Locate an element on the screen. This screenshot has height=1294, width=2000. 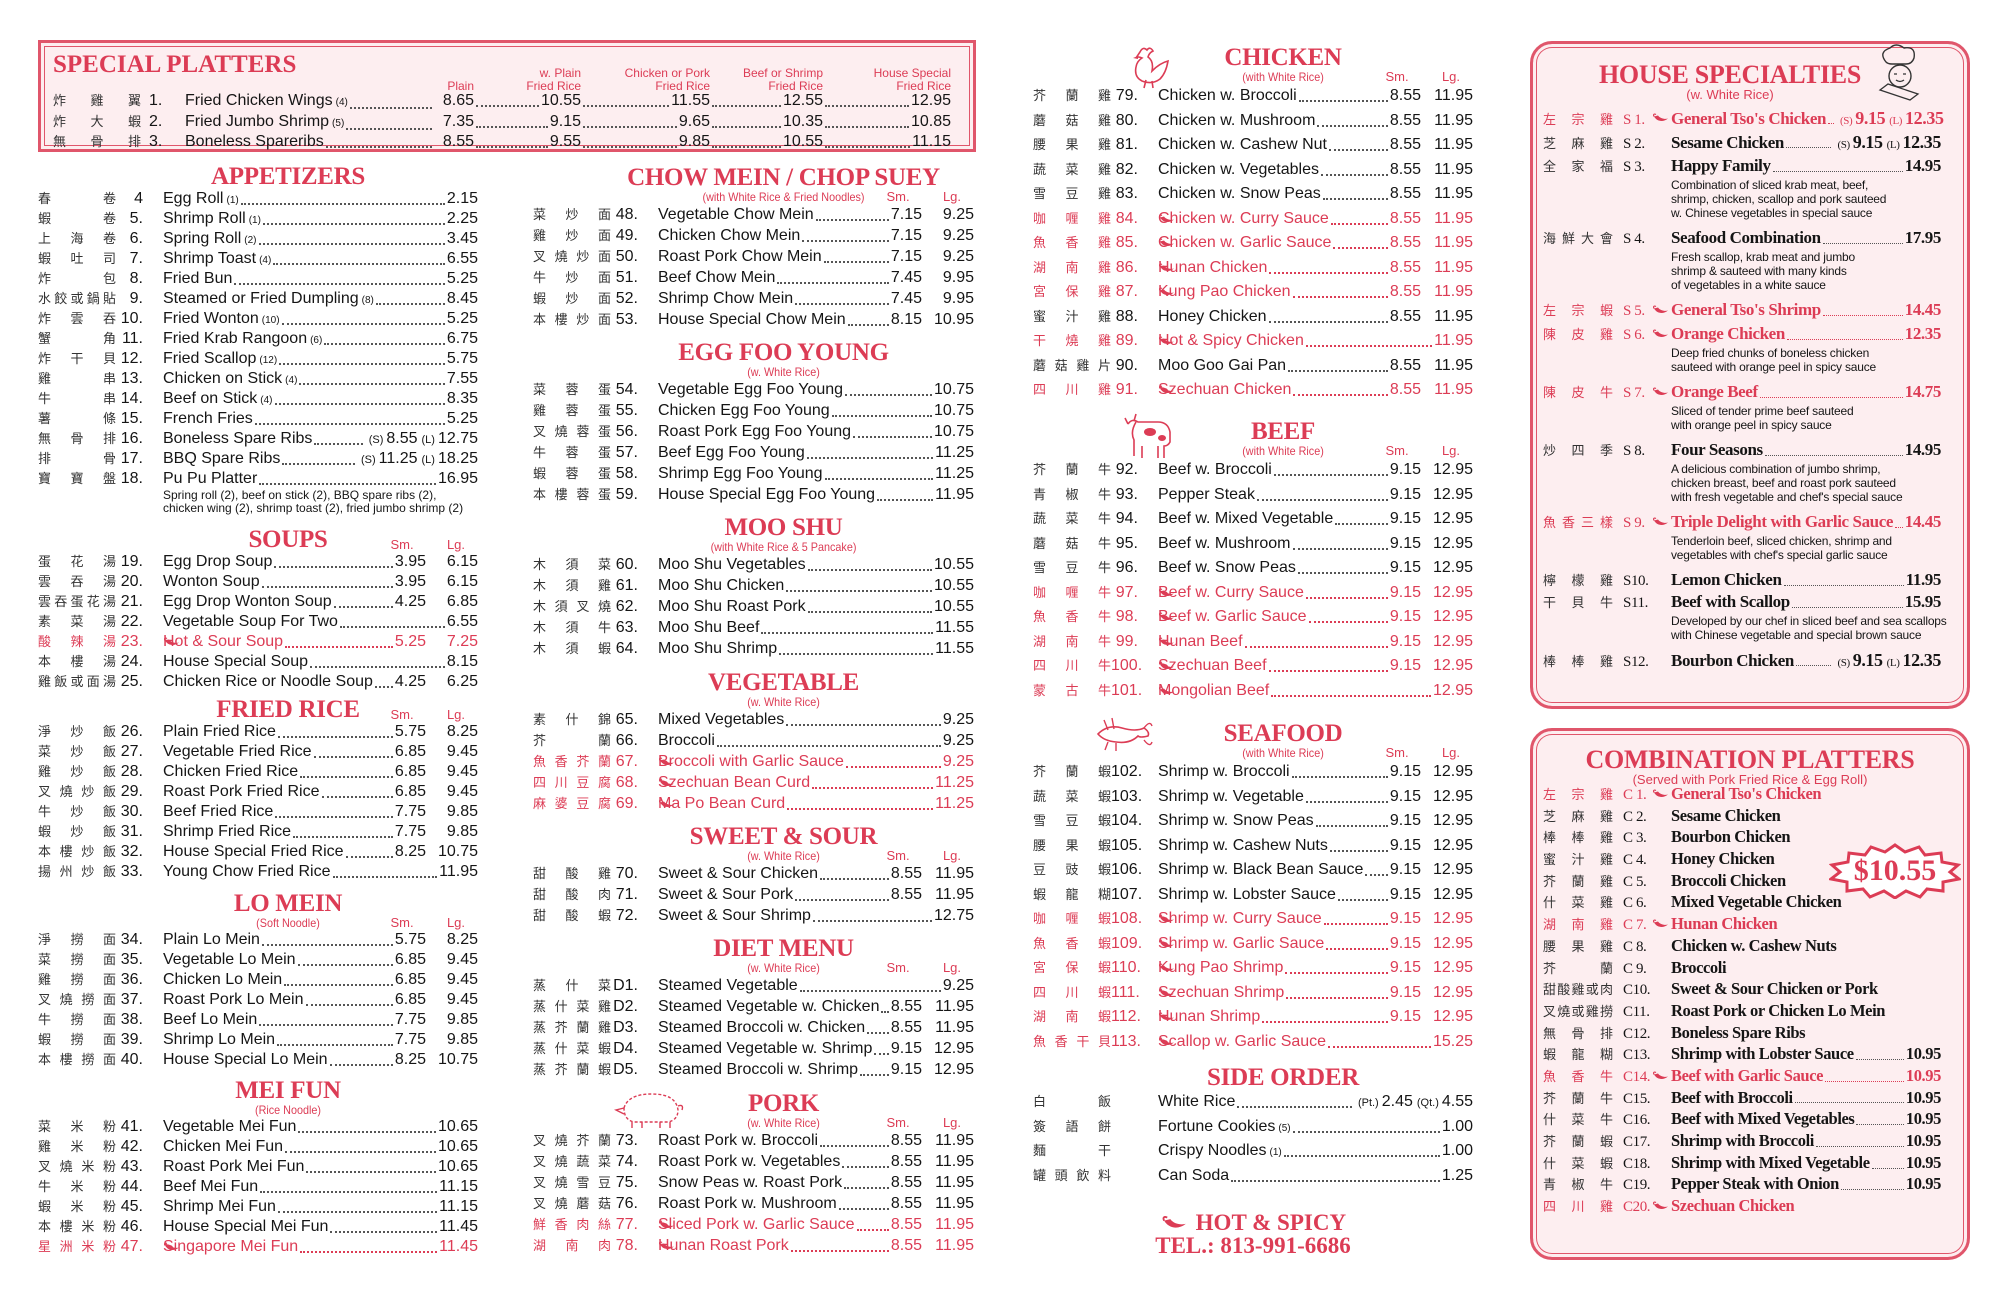
menu-item: 上海卷 6. Spring Roll (2) 3.45 is located at coordinates (258, 239).